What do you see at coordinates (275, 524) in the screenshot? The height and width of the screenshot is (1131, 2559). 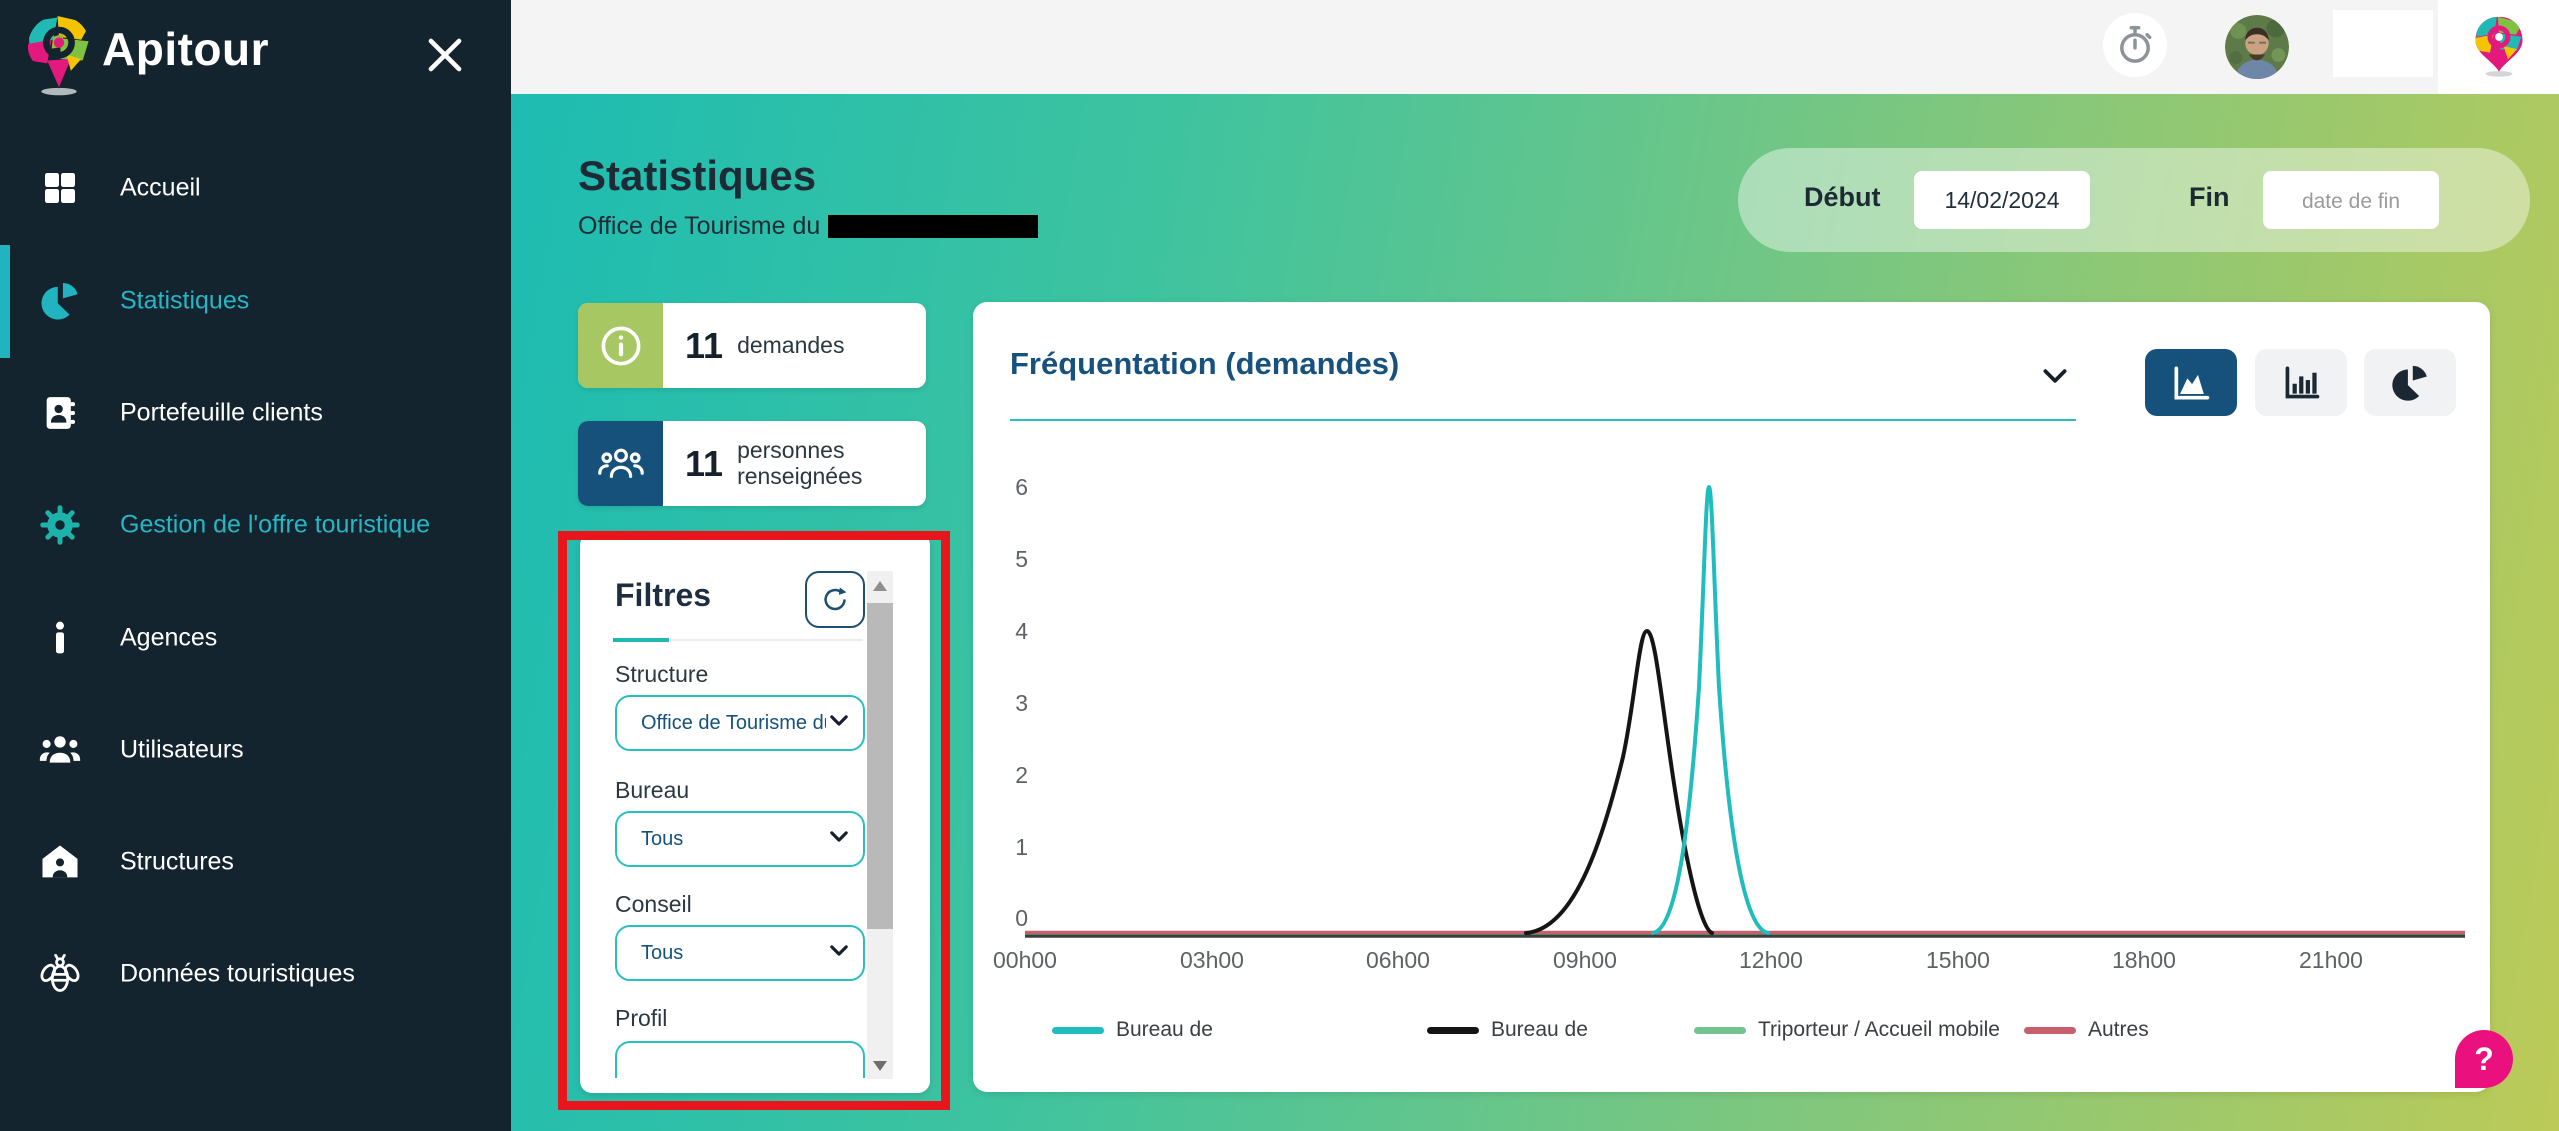 I see `sidebar-item-label: Gestion de l'offre touristique` at bounding box center [275, 524].